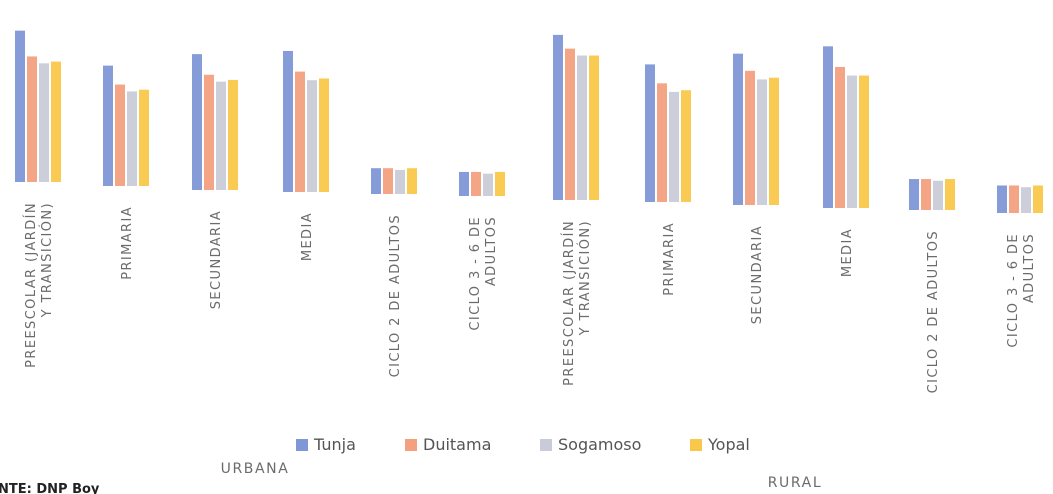  I want to click on category-label-6-0: PREESCOLAR (JARDÍN, so click(569, 303).